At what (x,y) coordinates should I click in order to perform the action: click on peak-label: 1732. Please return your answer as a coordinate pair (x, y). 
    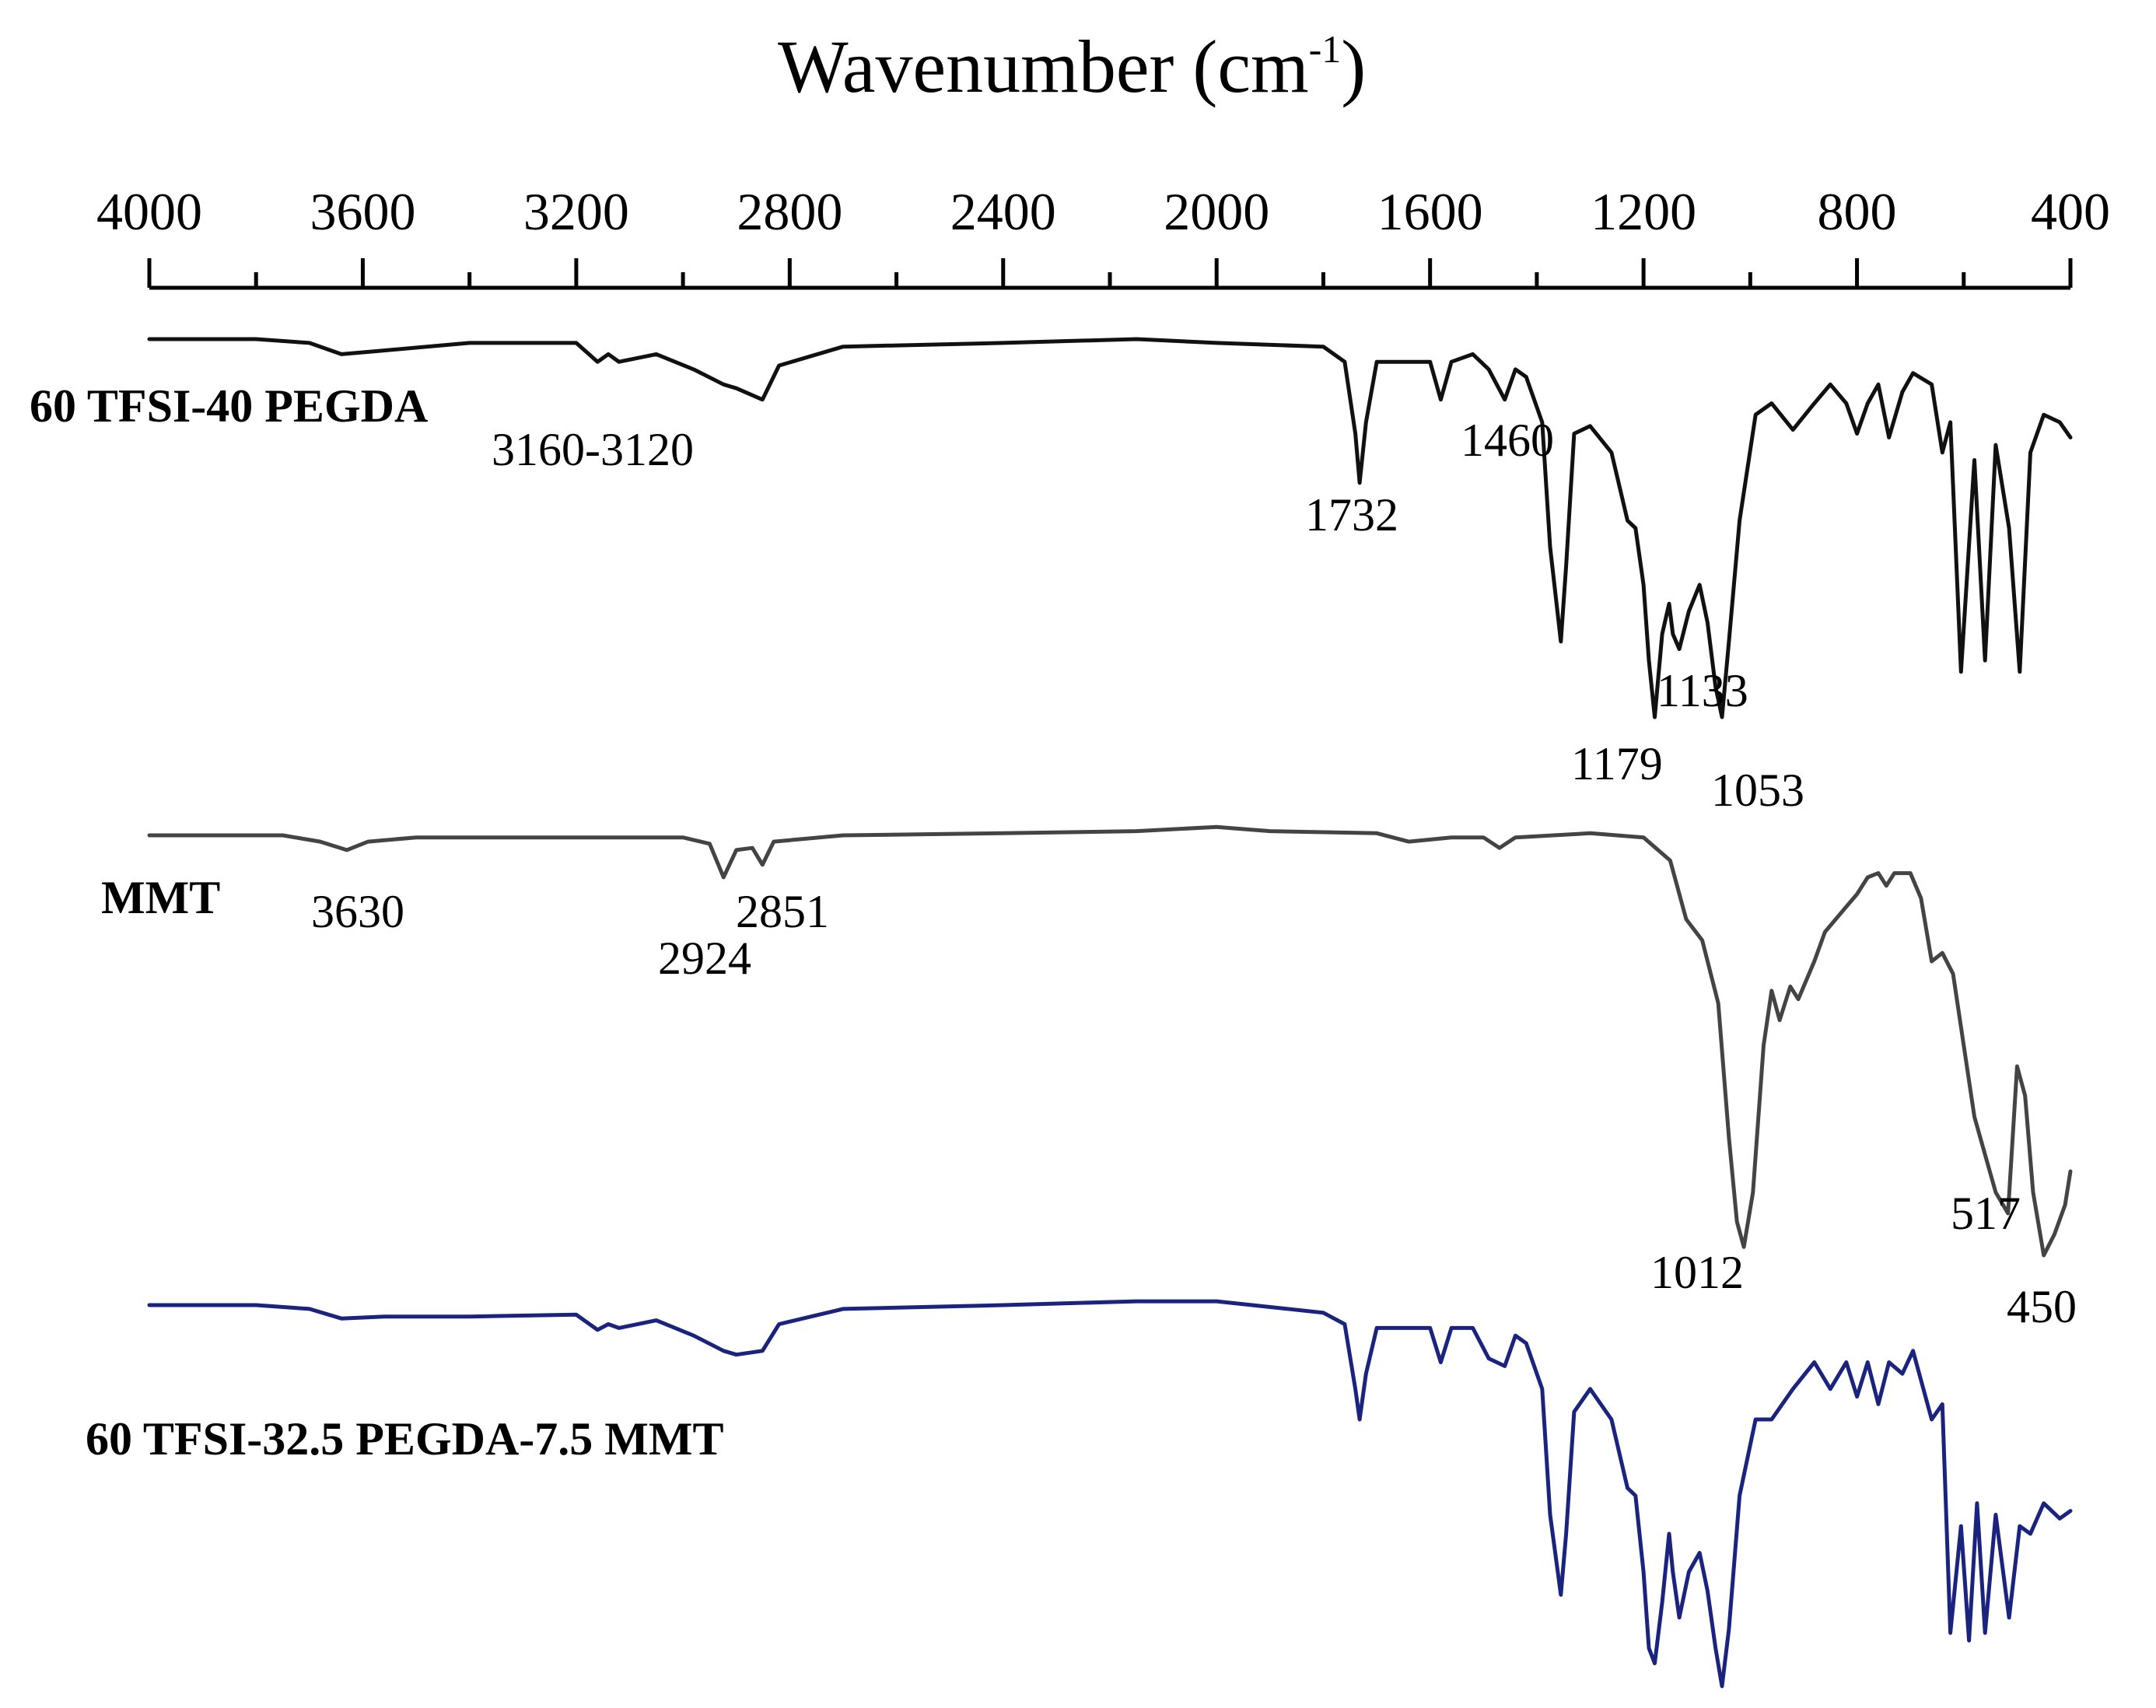
    Looking at the image, I should click on (1352, 515).